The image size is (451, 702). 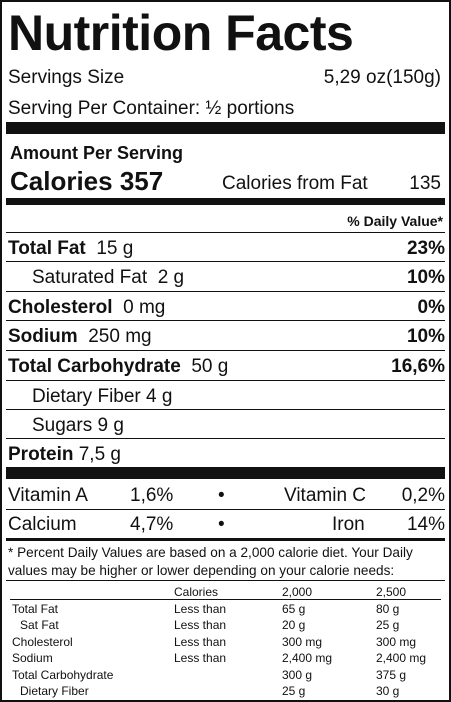 What do you see at coordinates (225, 525) in the screenshot?
I see `vitamin-row: Calcium 4,7% • Iron 14%` at bounding box center [225, 525].